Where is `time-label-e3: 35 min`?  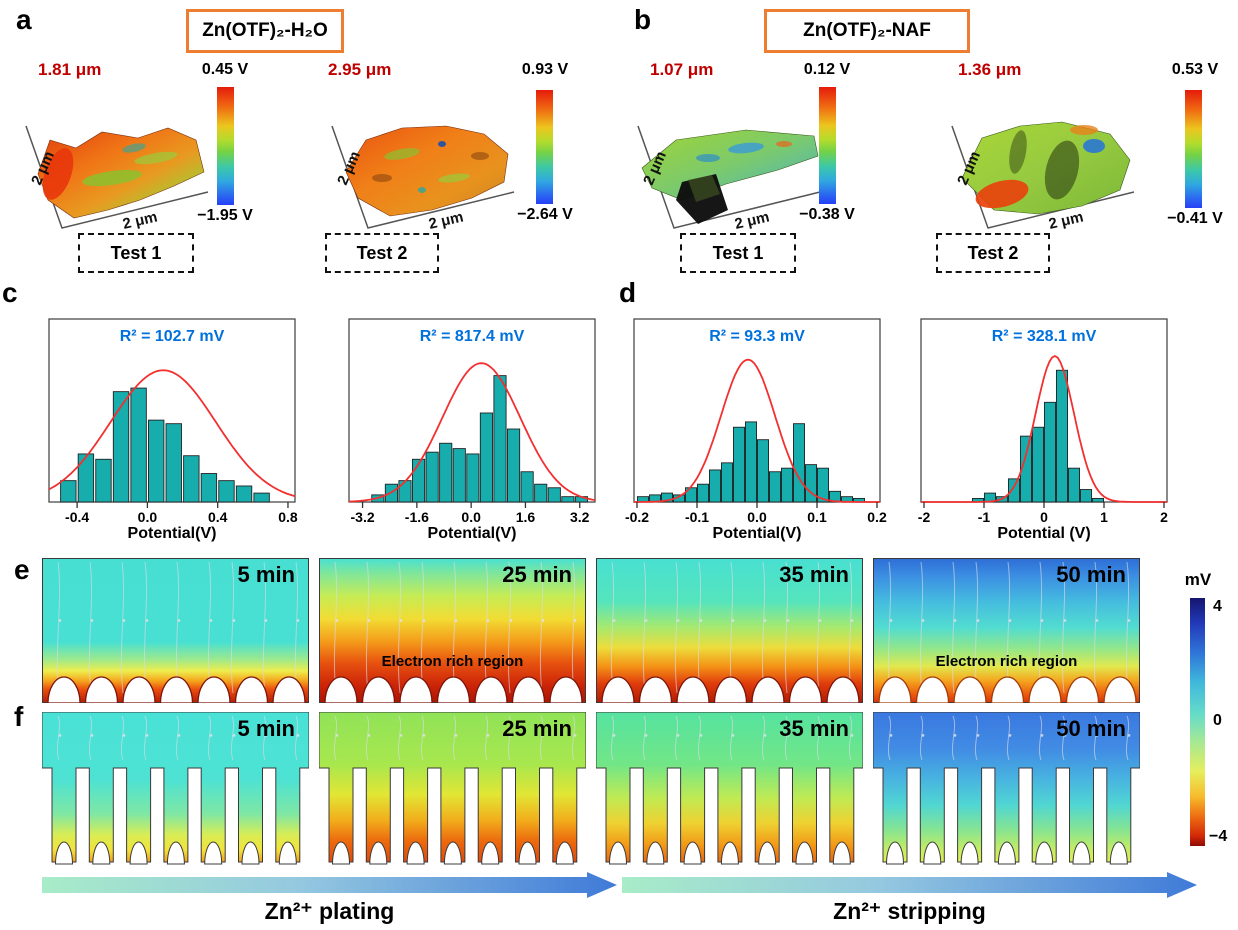
time-label-e3: 35 min is located at coordinates (814, 574).